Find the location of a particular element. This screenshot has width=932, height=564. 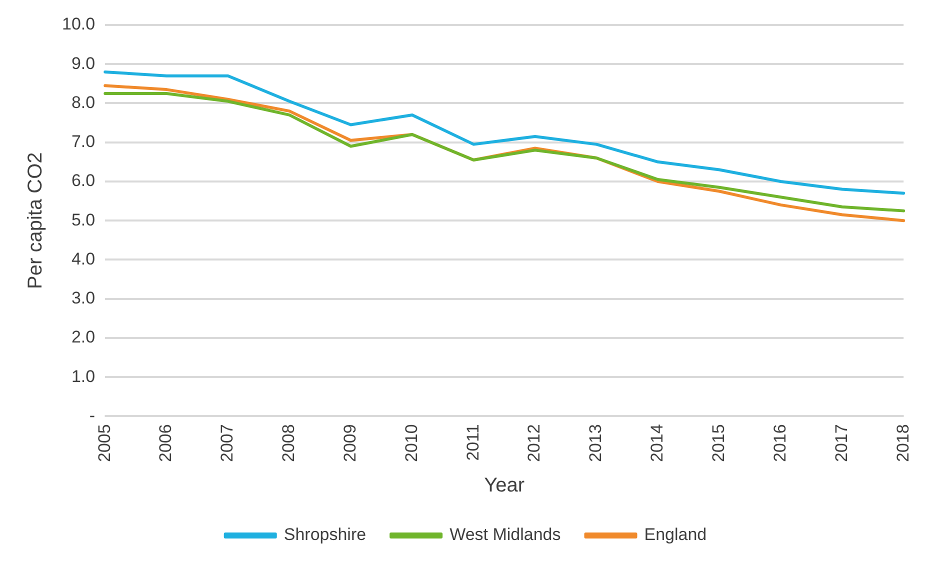

y-tick-label: 2.0 is located at coordinates (83, 337).